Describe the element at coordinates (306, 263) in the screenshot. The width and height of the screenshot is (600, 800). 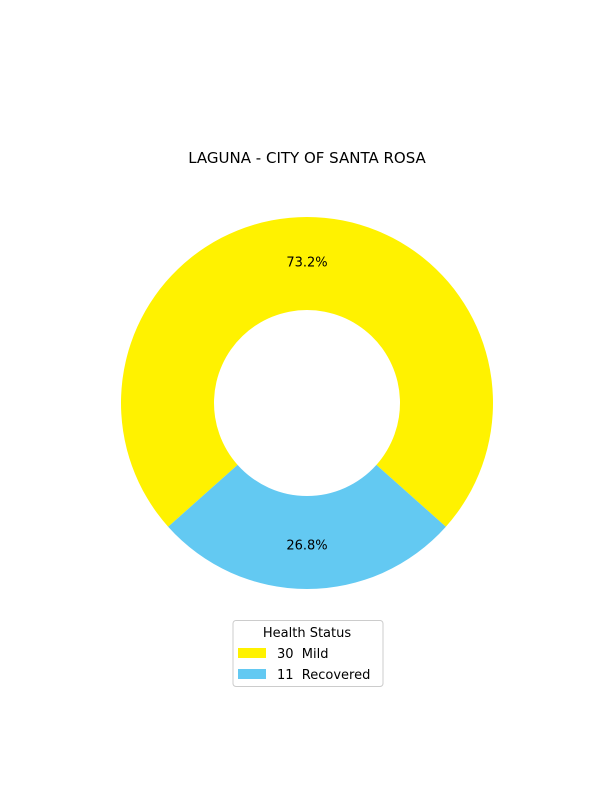
I see `percent-label-mild: 73.2%` at that location.